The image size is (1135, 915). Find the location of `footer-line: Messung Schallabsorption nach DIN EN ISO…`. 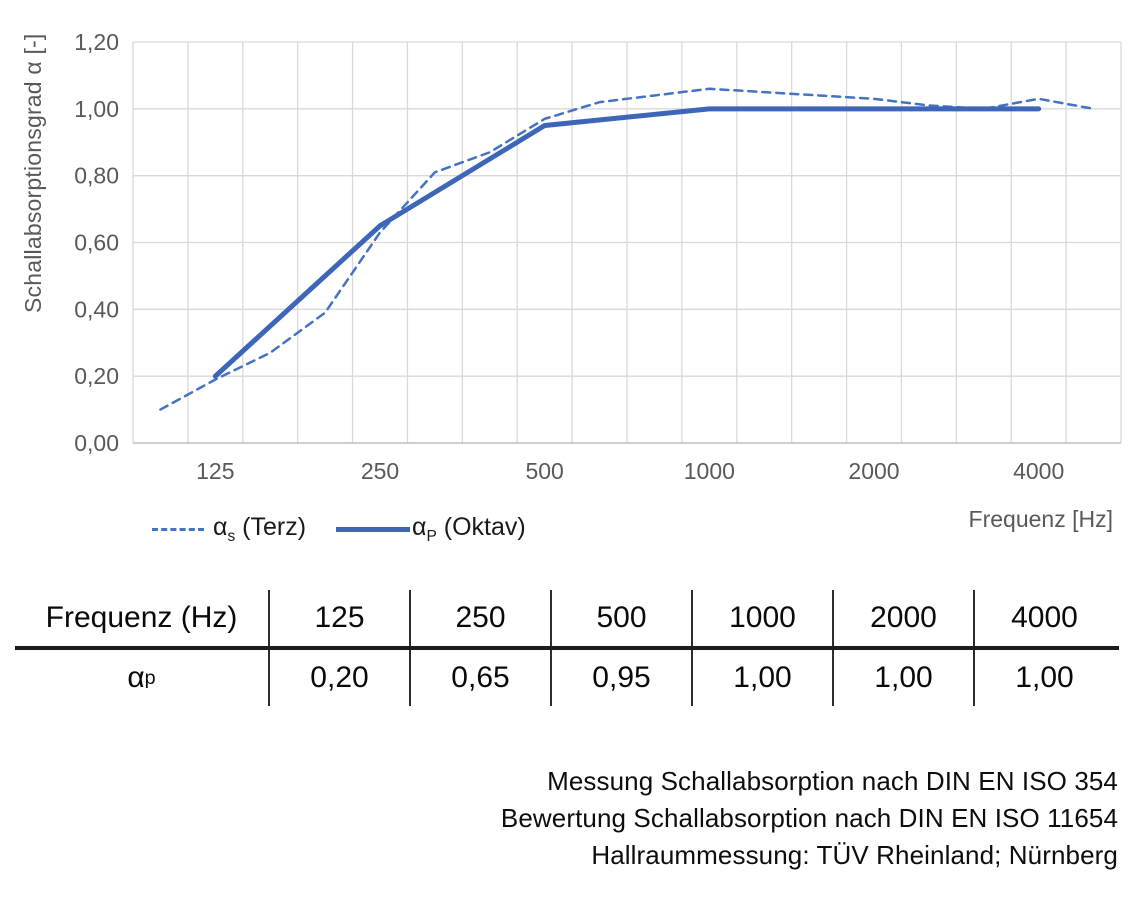

footer-line: Messung Schallabsorption nach DIN EN ISO… is located at coordinates (832, 781).